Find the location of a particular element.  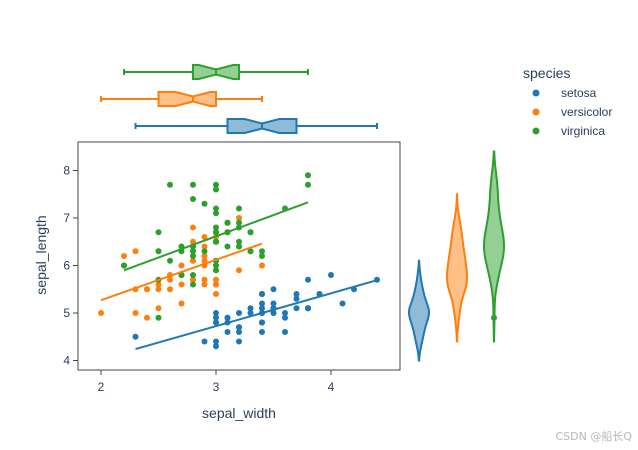

x-axis-ticks: 2 3 4 is located at coordinates (216, 382).